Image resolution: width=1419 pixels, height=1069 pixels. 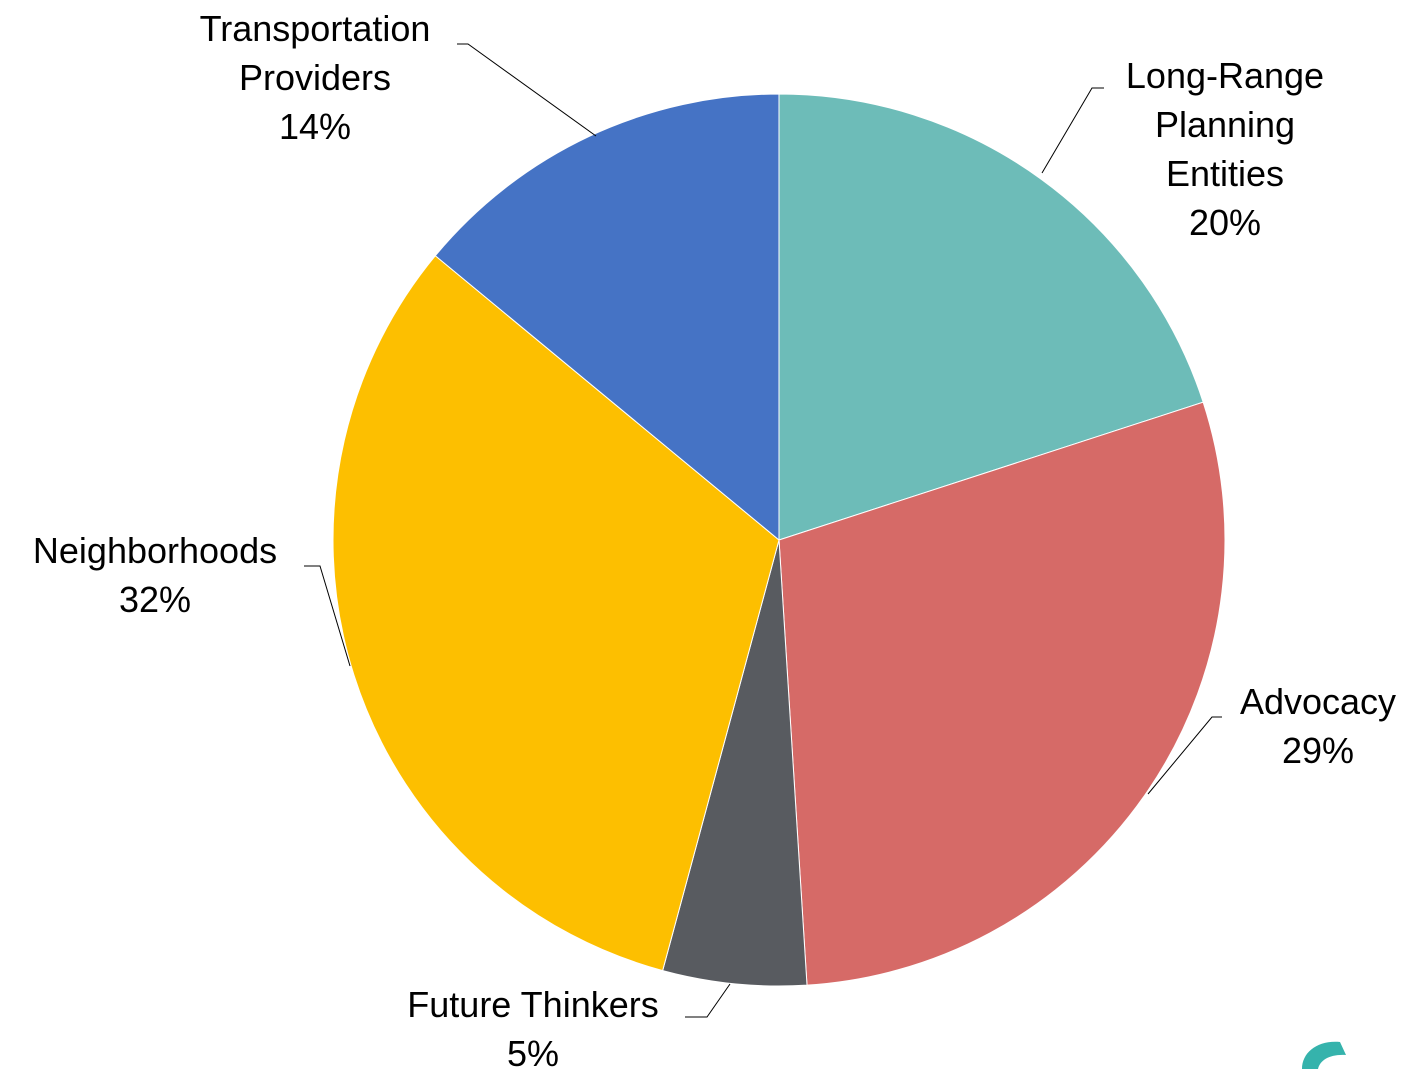 What do you see at coordinates (315, 126) in the screenshot?
I see `slice-percent-label: 14%` at bounding box center [315, 126].